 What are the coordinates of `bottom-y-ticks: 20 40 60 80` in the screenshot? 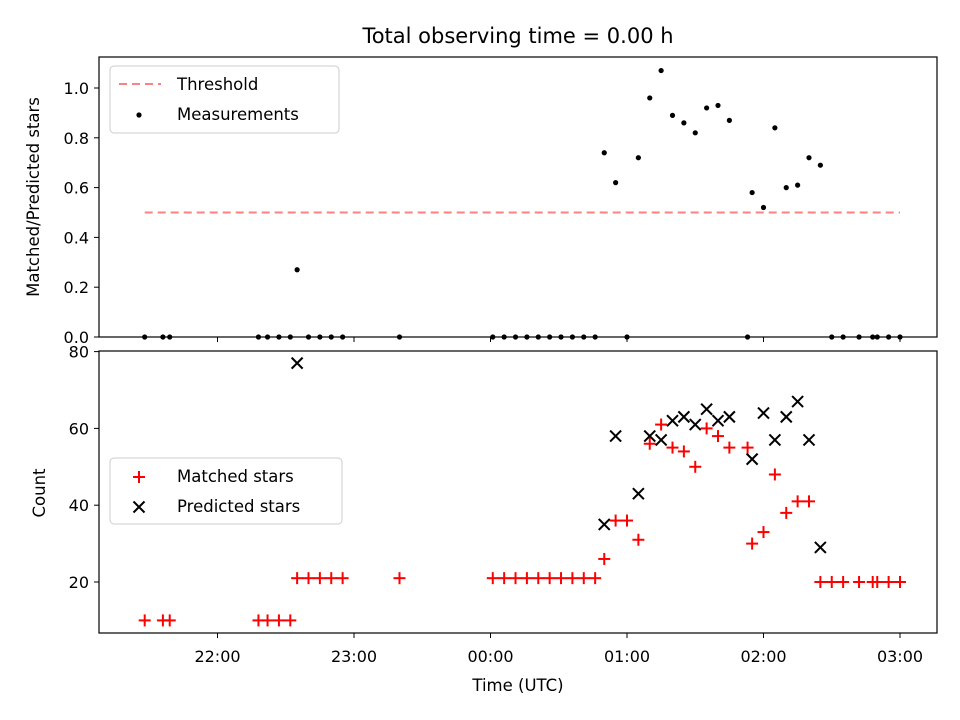 It's located at (84, 467).